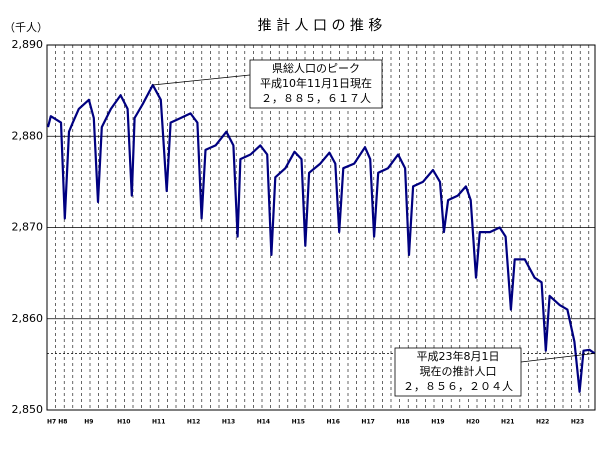 This screenshot has width=600, height=450. I want to click on chart-title: 推 計 人 口 の 推 移, so click(320, 26).